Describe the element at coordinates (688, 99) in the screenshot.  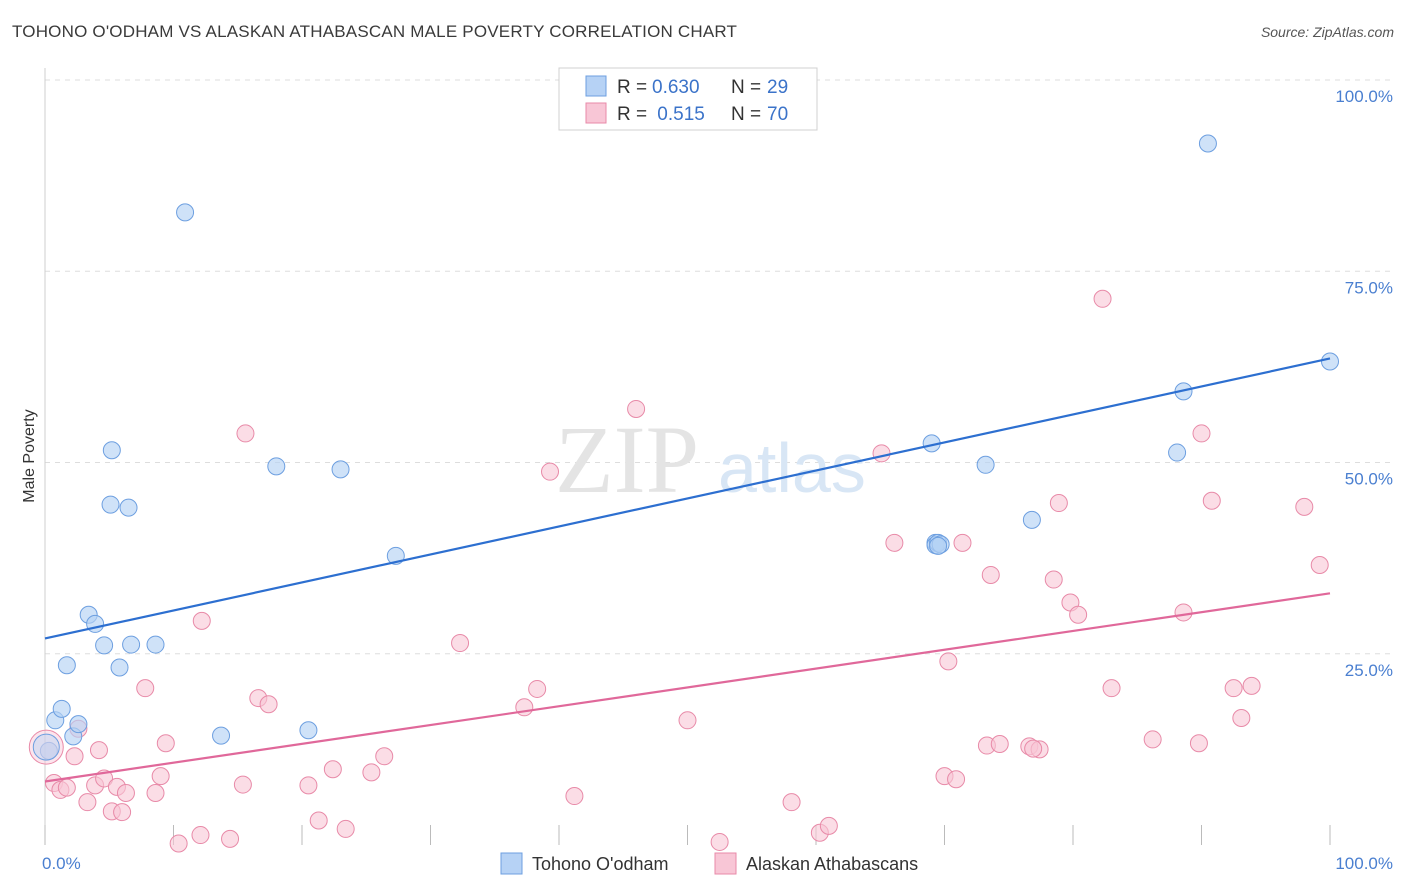
I see `top-legend: R = 0.630 N = 29 R = 0.515 N = 70` at that location.